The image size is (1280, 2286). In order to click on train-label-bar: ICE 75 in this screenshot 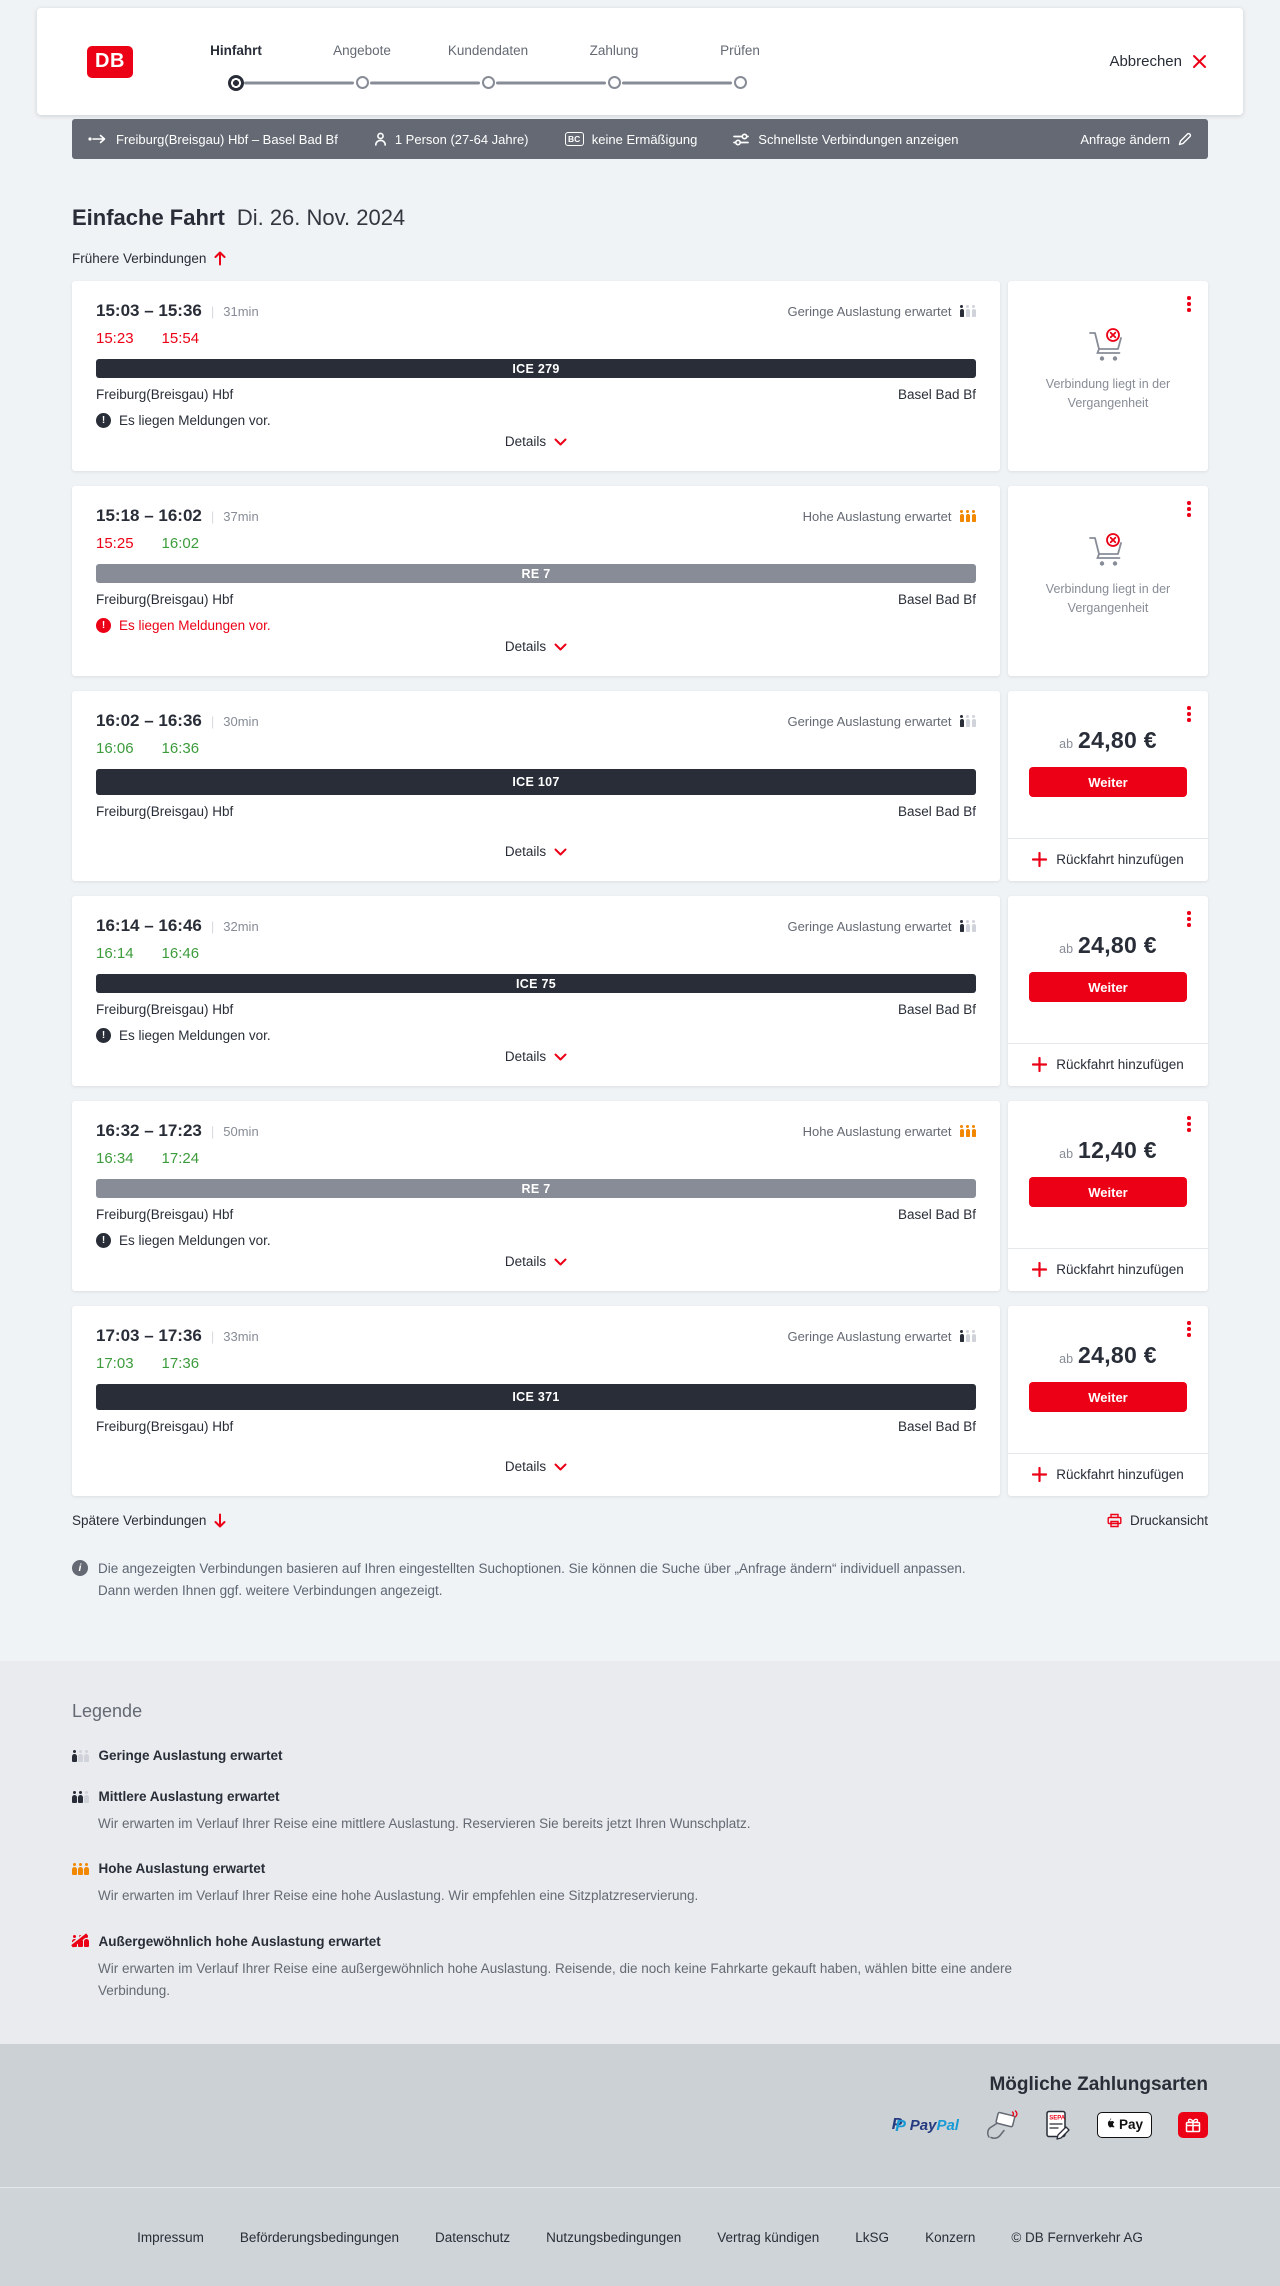, I will do `click(536, 983)`.